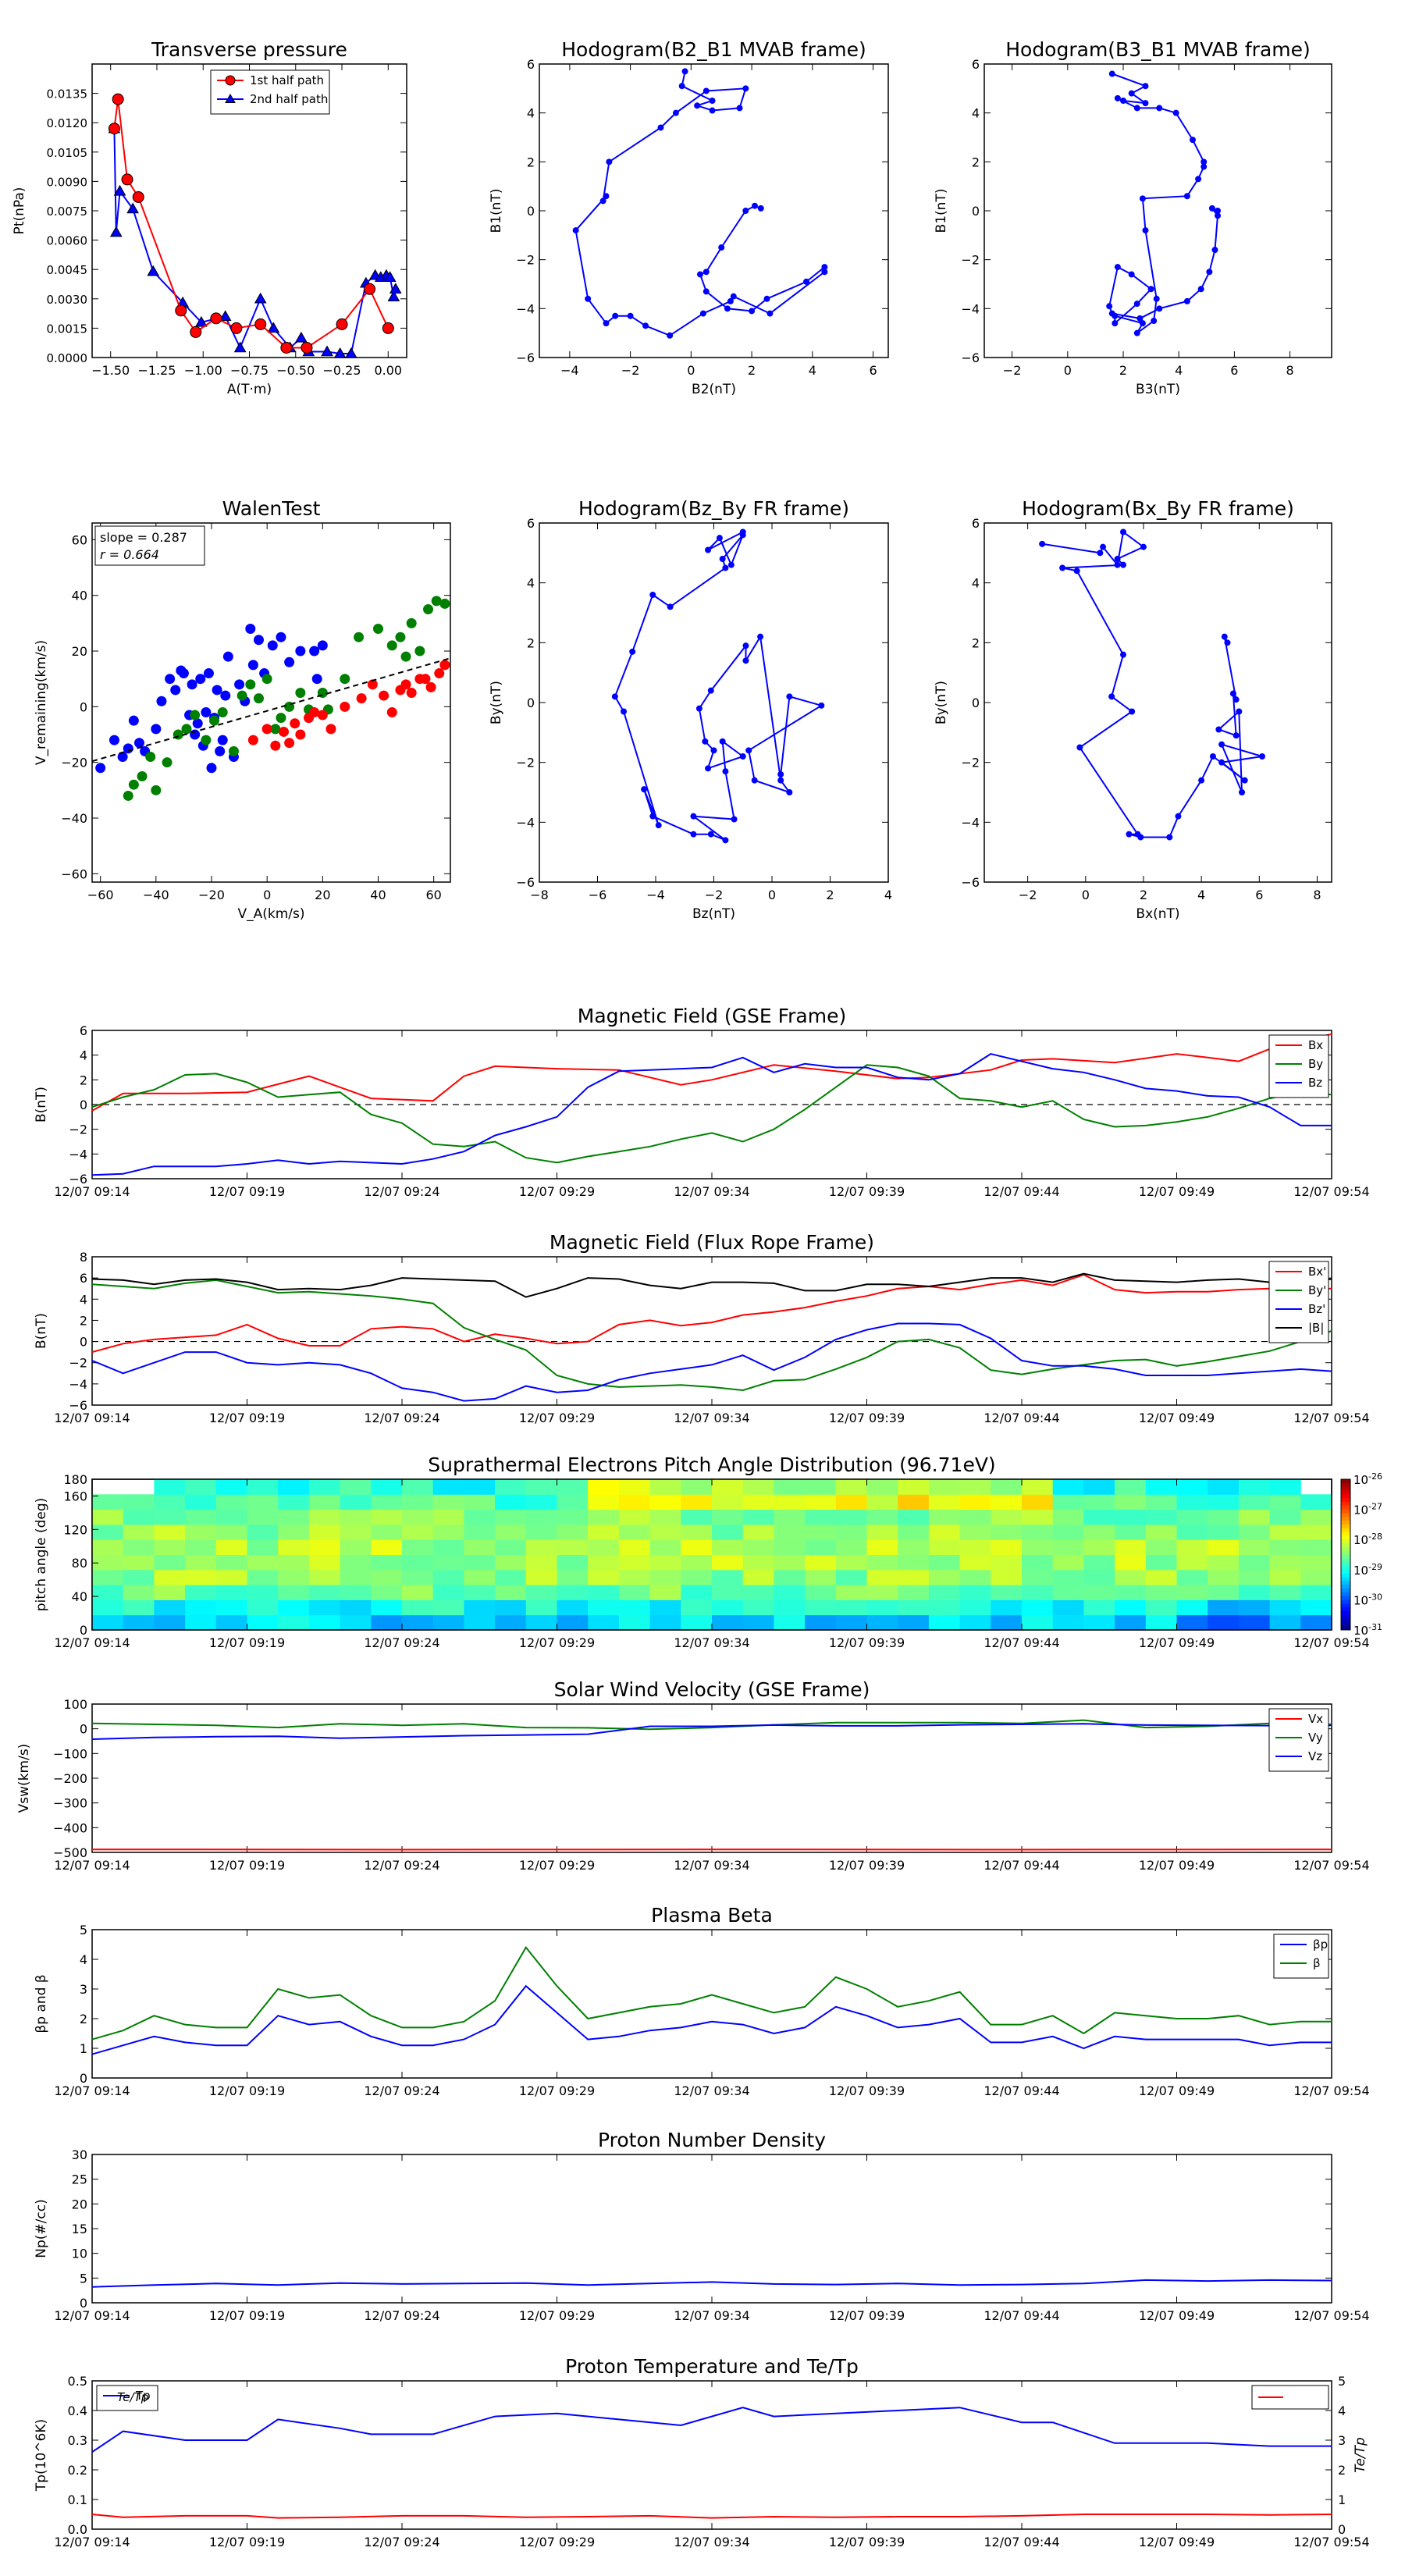 The width and height of the screenshot is (1405, 2576). I want to click on y-tick-label: 40, so click(80, 1596).